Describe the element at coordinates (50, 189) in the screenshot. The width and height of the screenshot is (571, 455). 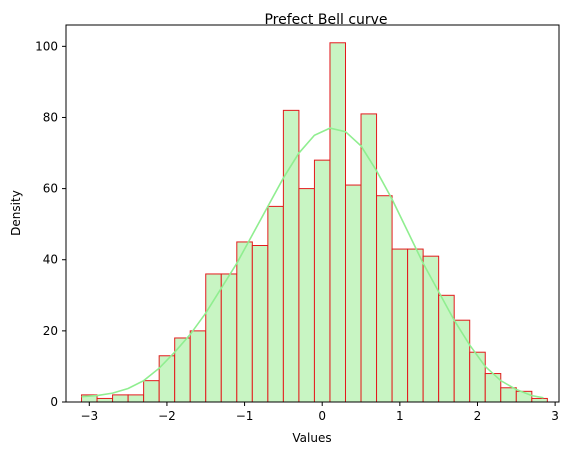
I see `y-tick-label: 60` at that location.